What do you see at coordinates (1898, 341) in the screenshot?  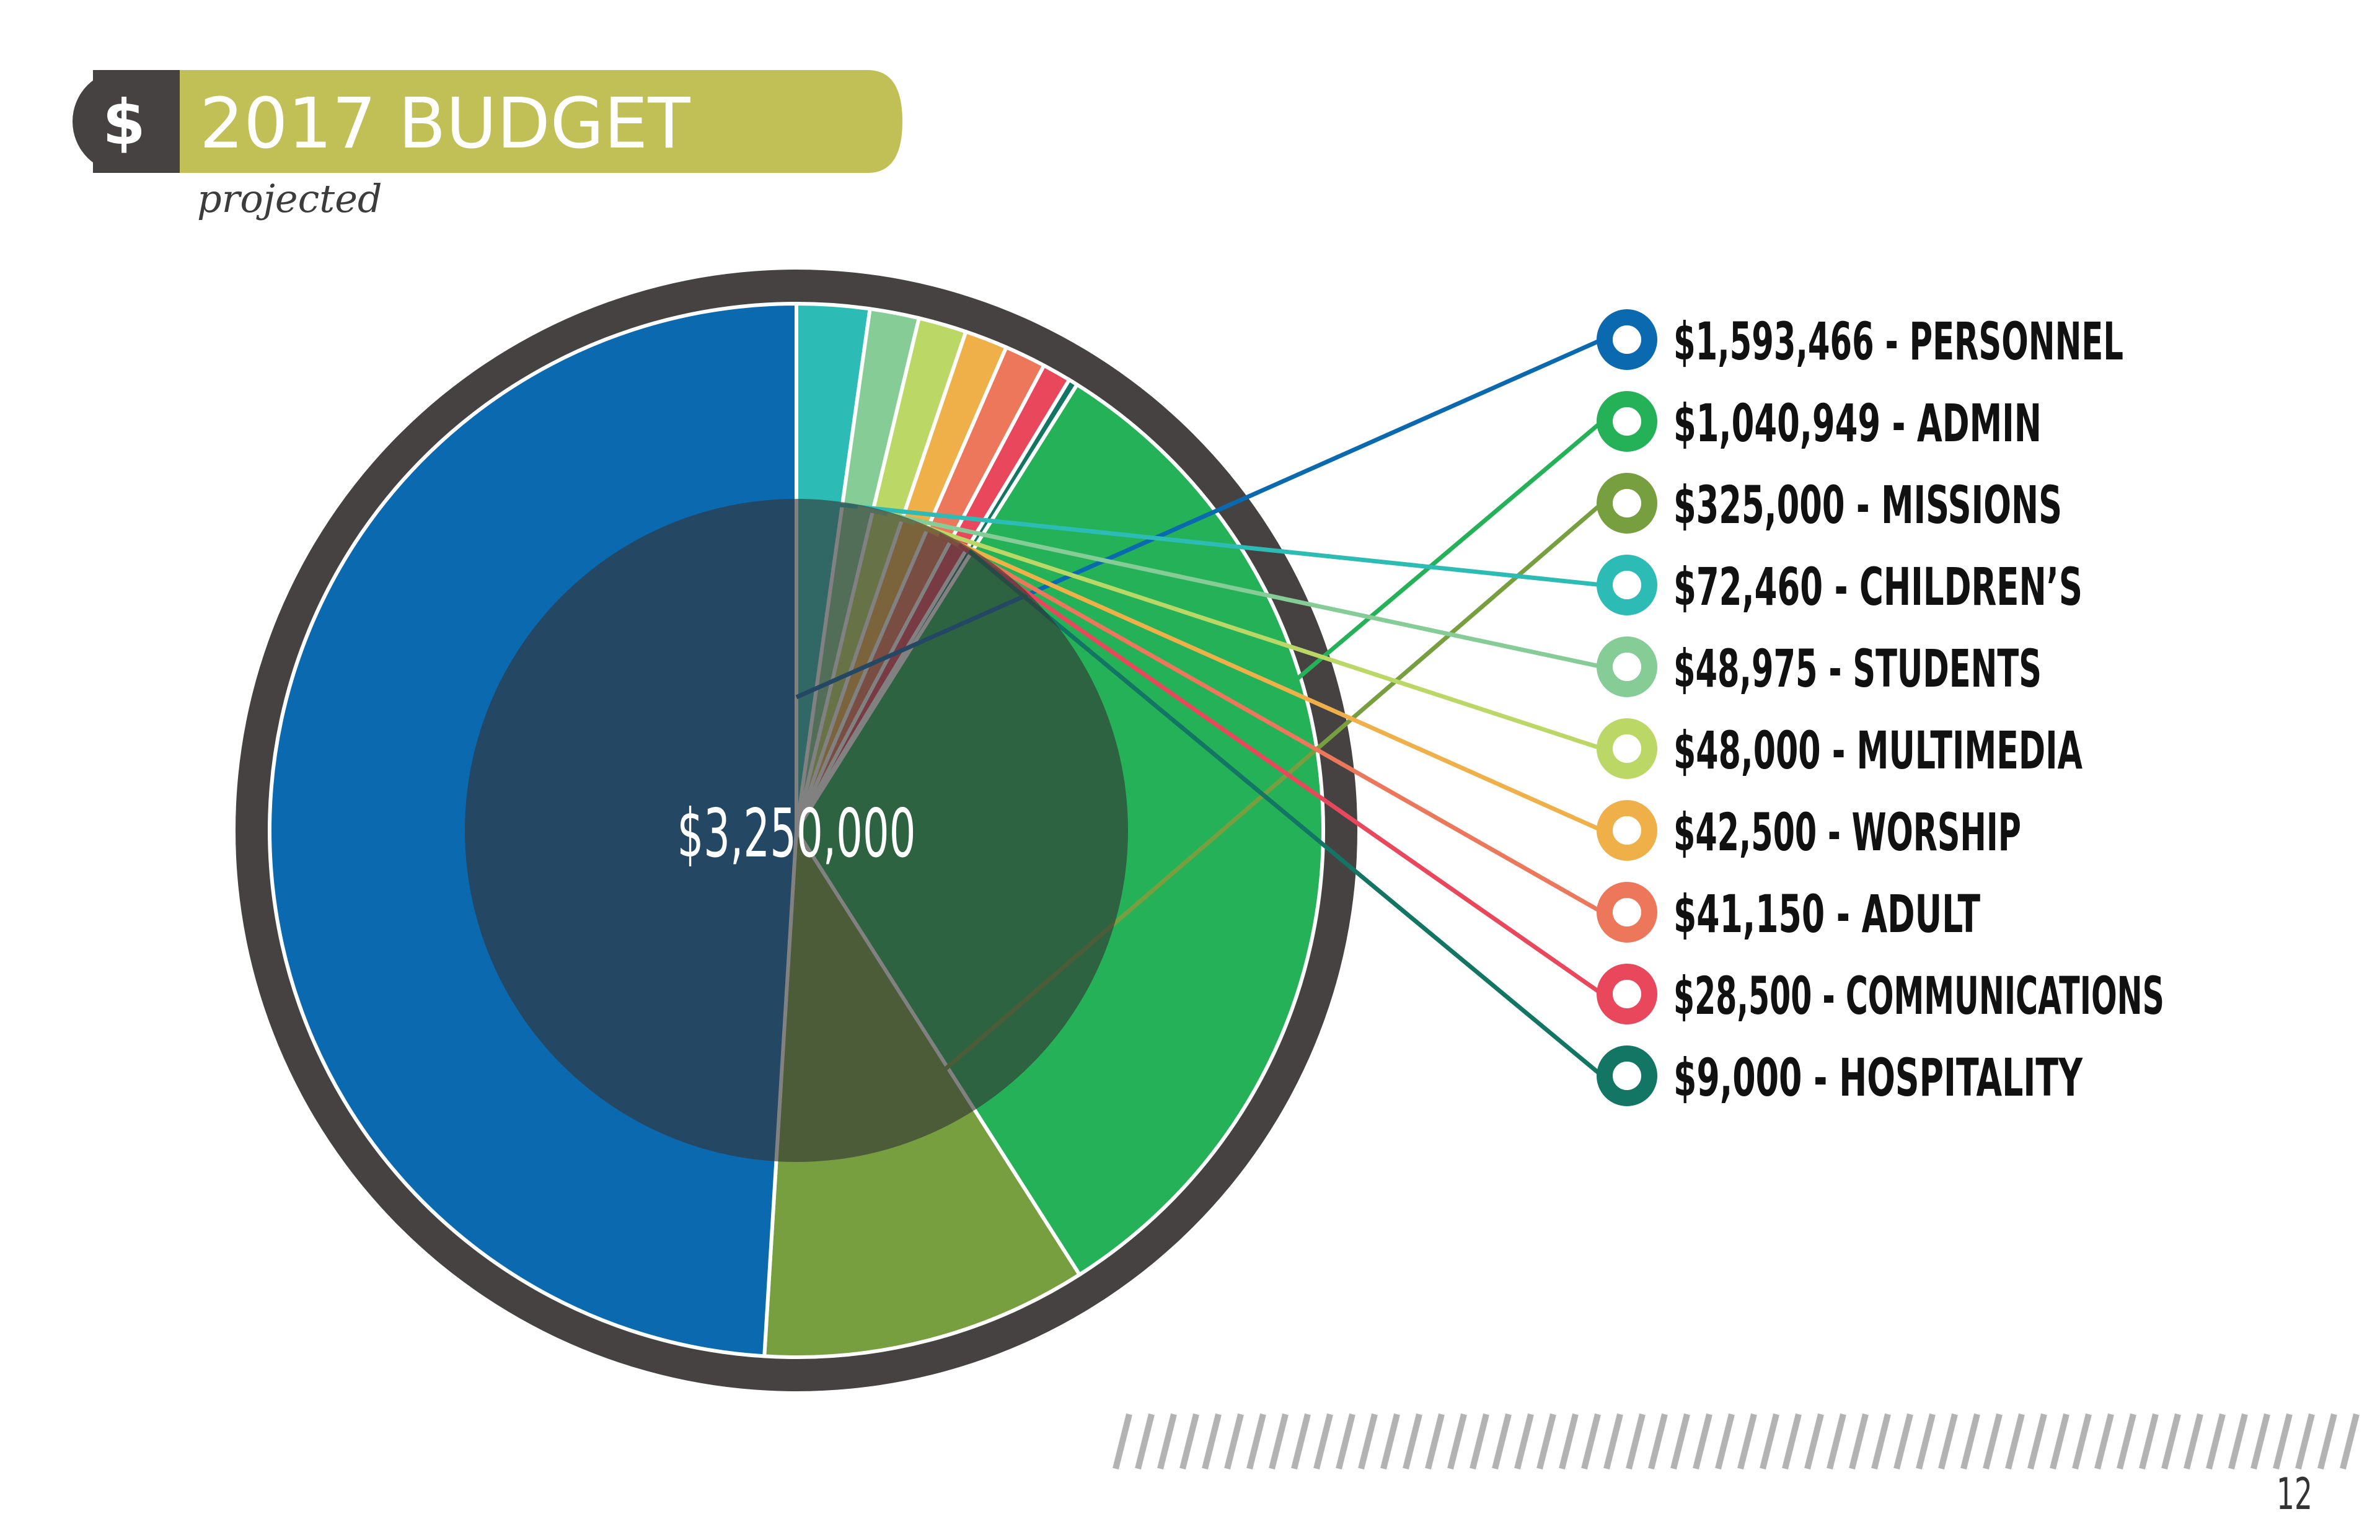 I see `legend-label-personnel: $1,593,466 - PERSONNEL` at bounding box center [1898, 341].